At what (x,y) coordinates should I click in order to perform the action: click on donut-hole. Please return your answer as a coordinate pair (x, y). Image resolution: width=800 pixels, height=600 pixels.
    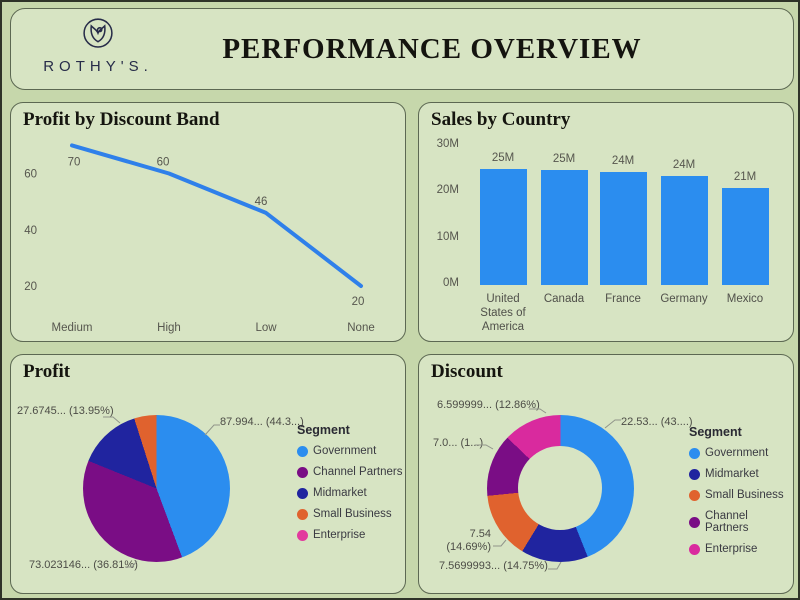
    Looking at the image, I should click on (560, 488).